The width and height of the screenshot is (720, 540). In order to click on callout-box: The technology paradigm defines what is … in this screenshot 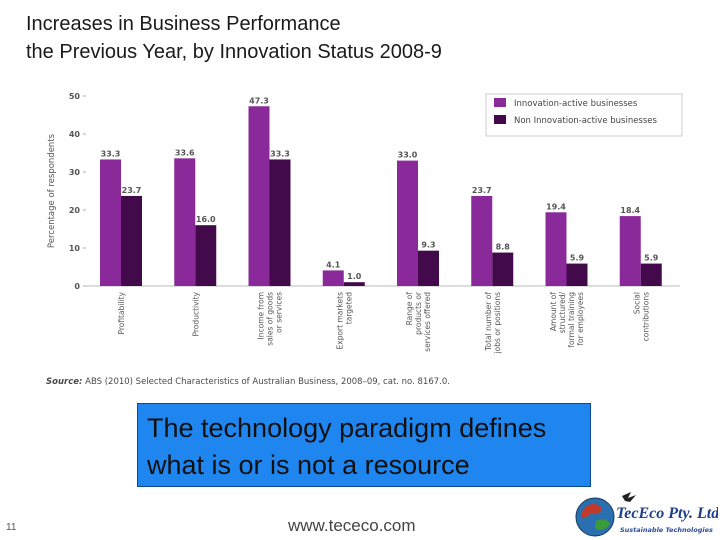, I will do `click(364, 445)`.